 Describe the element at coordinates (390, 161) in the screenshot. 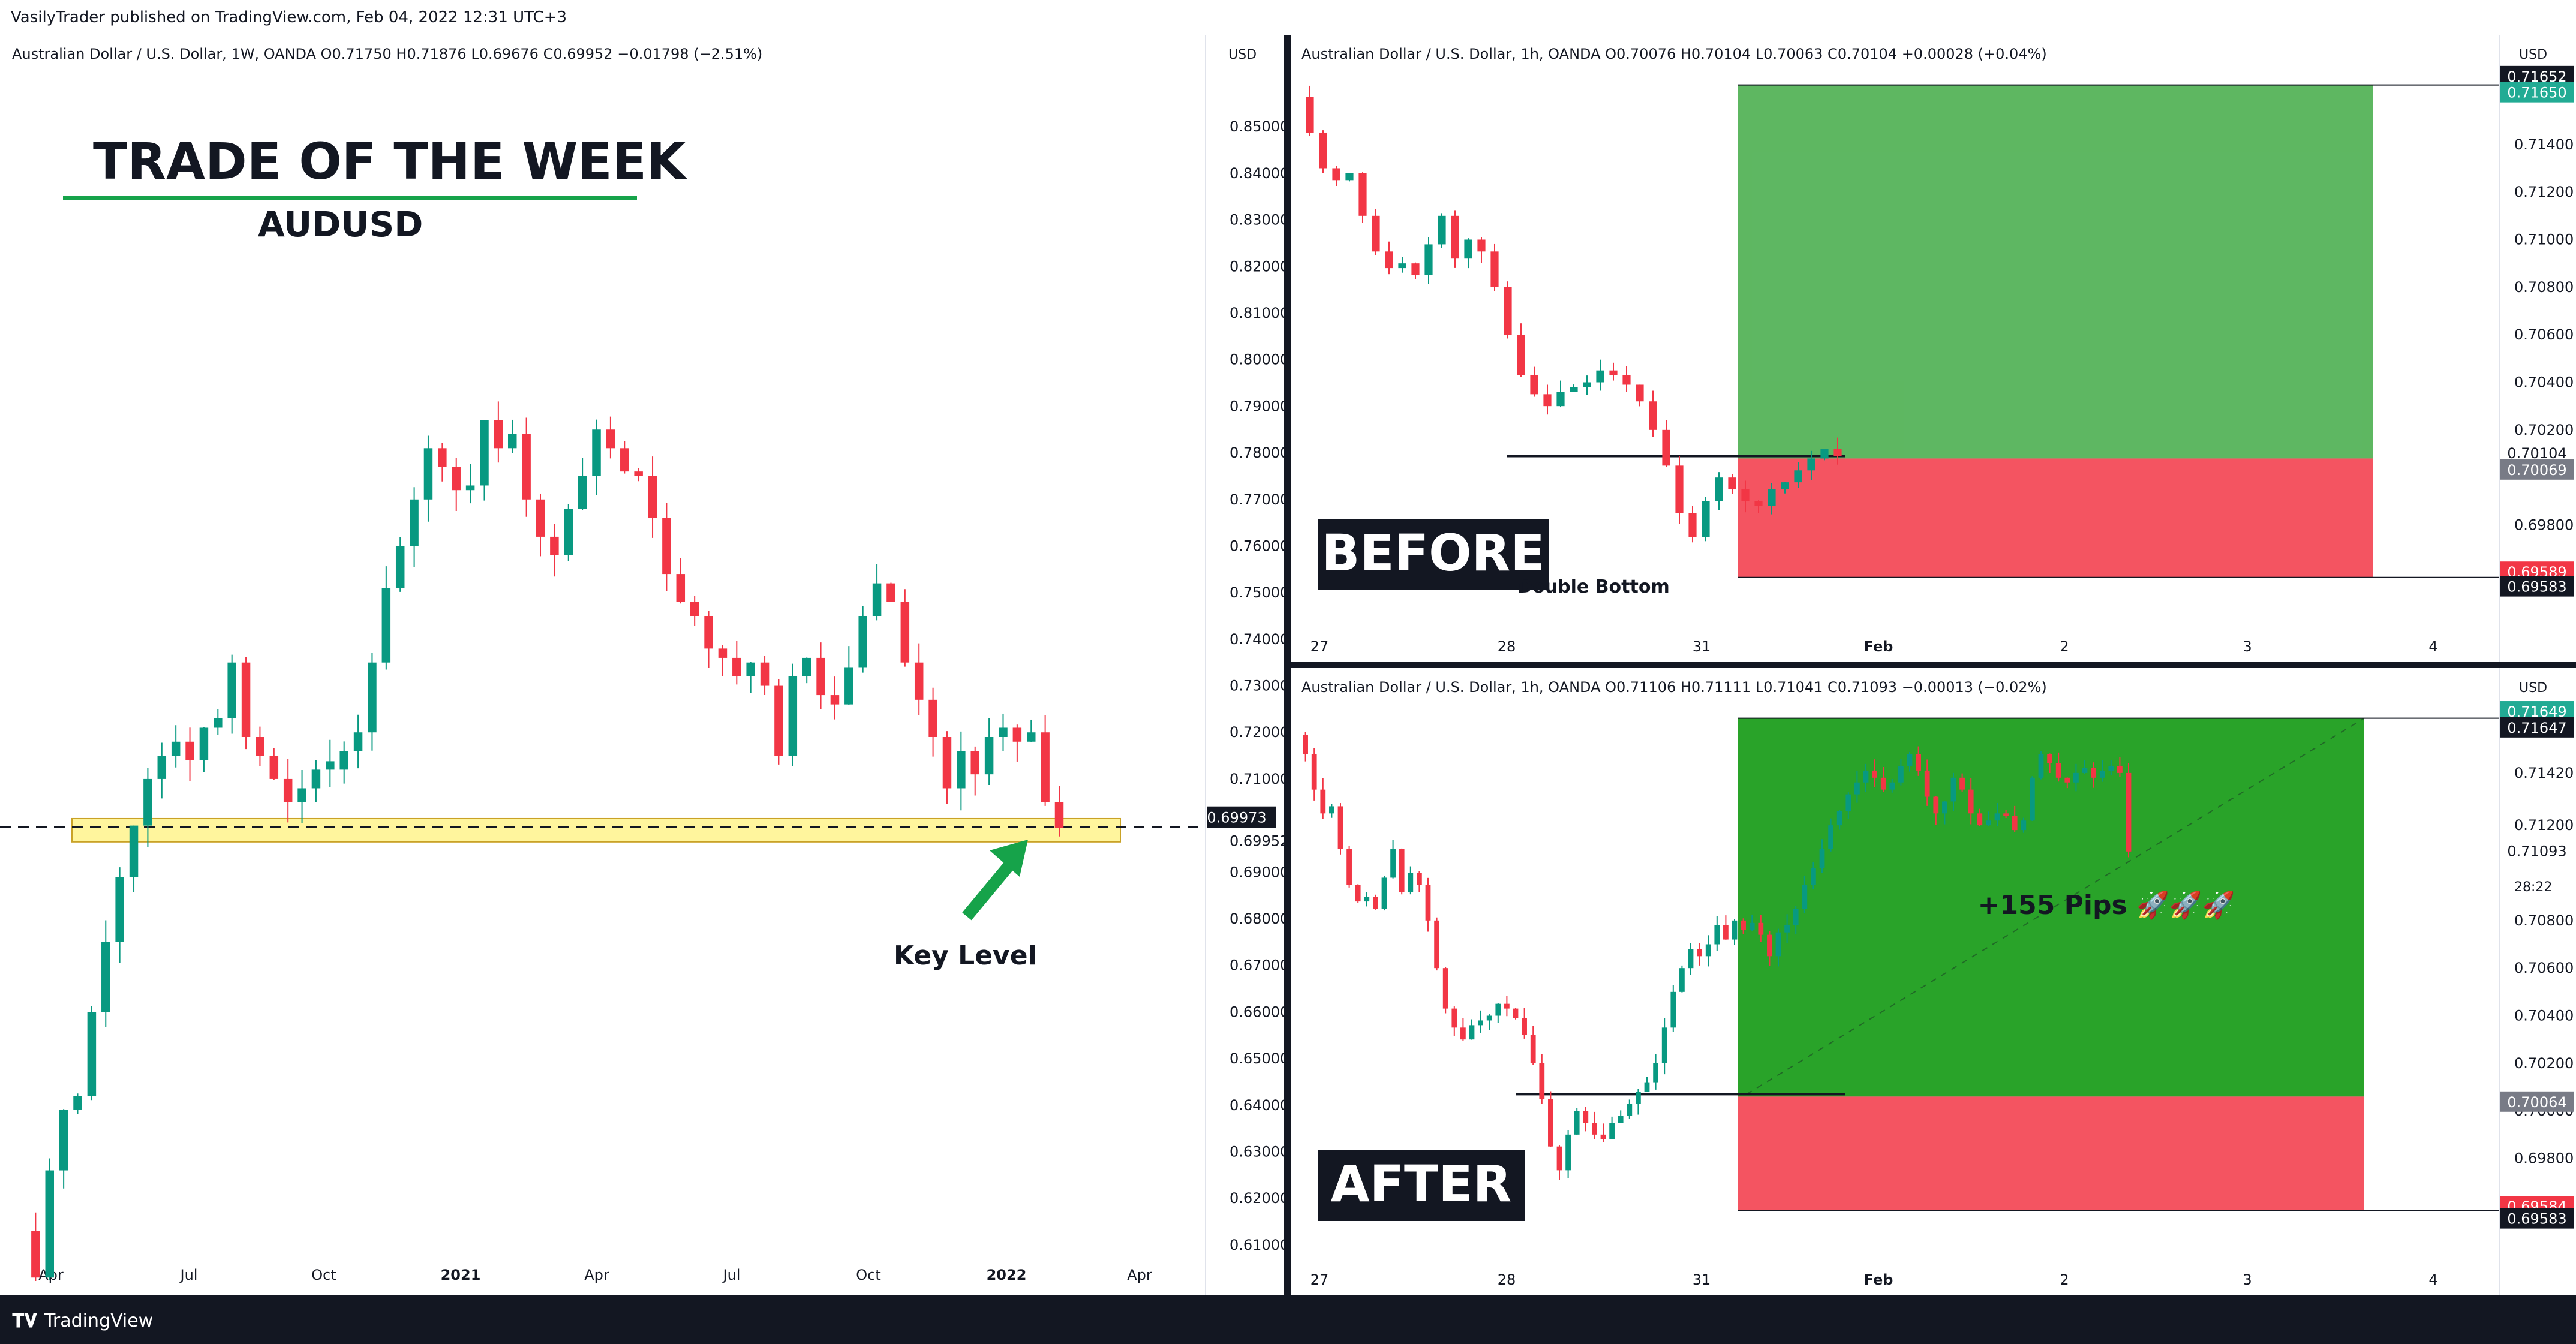

I see `trade-of-the-week-title: TRADE OF THE WEEK` at that location.